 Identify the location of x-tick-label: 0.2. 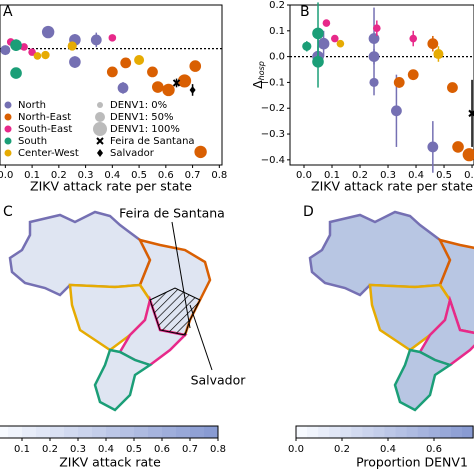
(59, 175).